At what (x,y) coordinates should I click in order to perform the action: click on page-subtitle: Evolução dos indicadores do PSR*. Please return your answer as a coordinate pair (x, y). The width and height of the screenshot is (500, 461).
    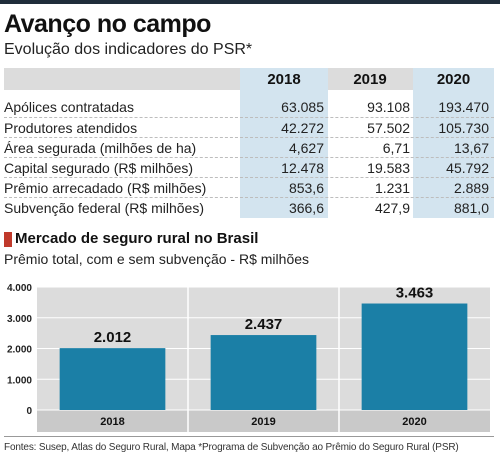
    Looking at the image, I should click on (128, 49).